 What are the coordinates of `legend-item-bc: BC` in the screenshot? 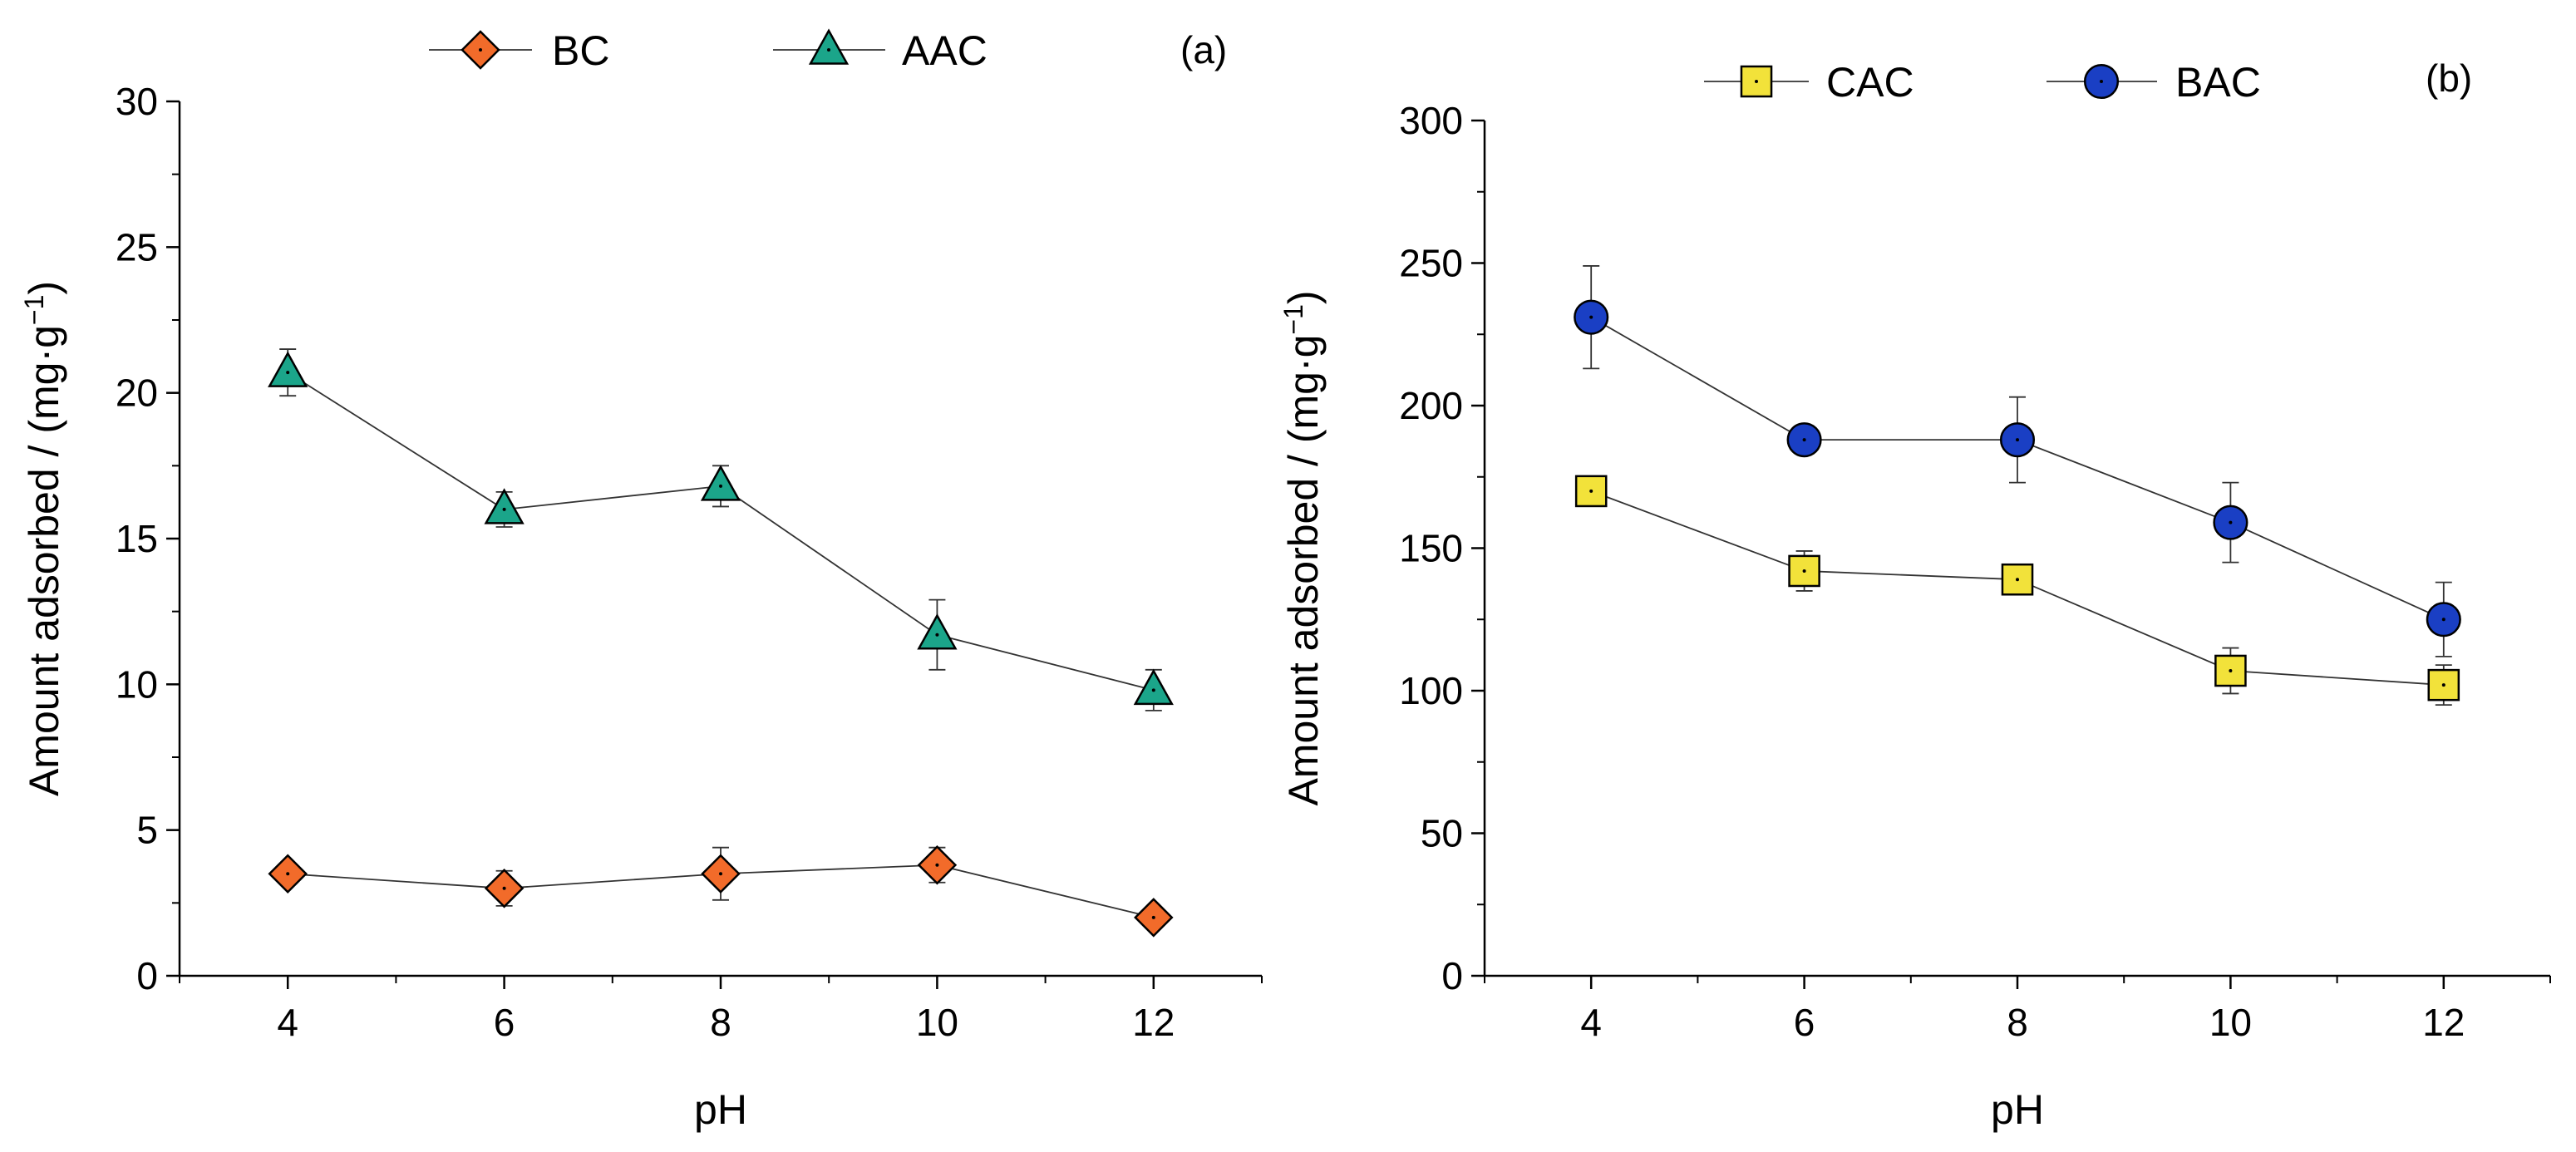 It's located at (519, 50).